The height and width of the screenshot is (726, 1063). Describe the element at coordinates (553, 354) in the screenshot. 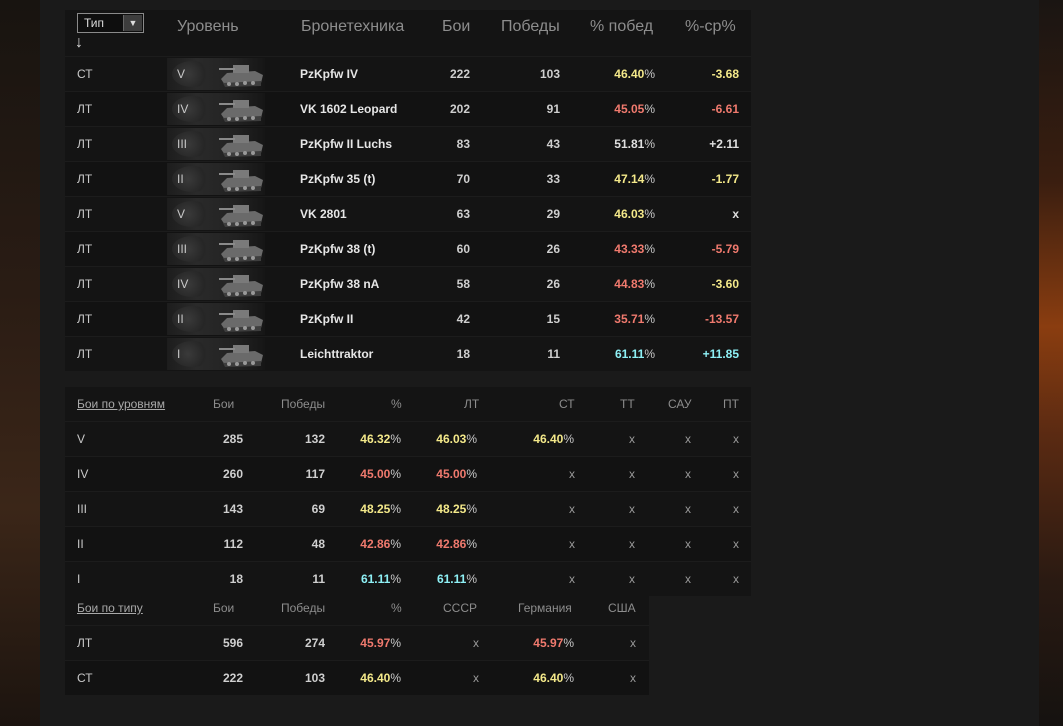

I see `vehicle-wins: 11` at that location.